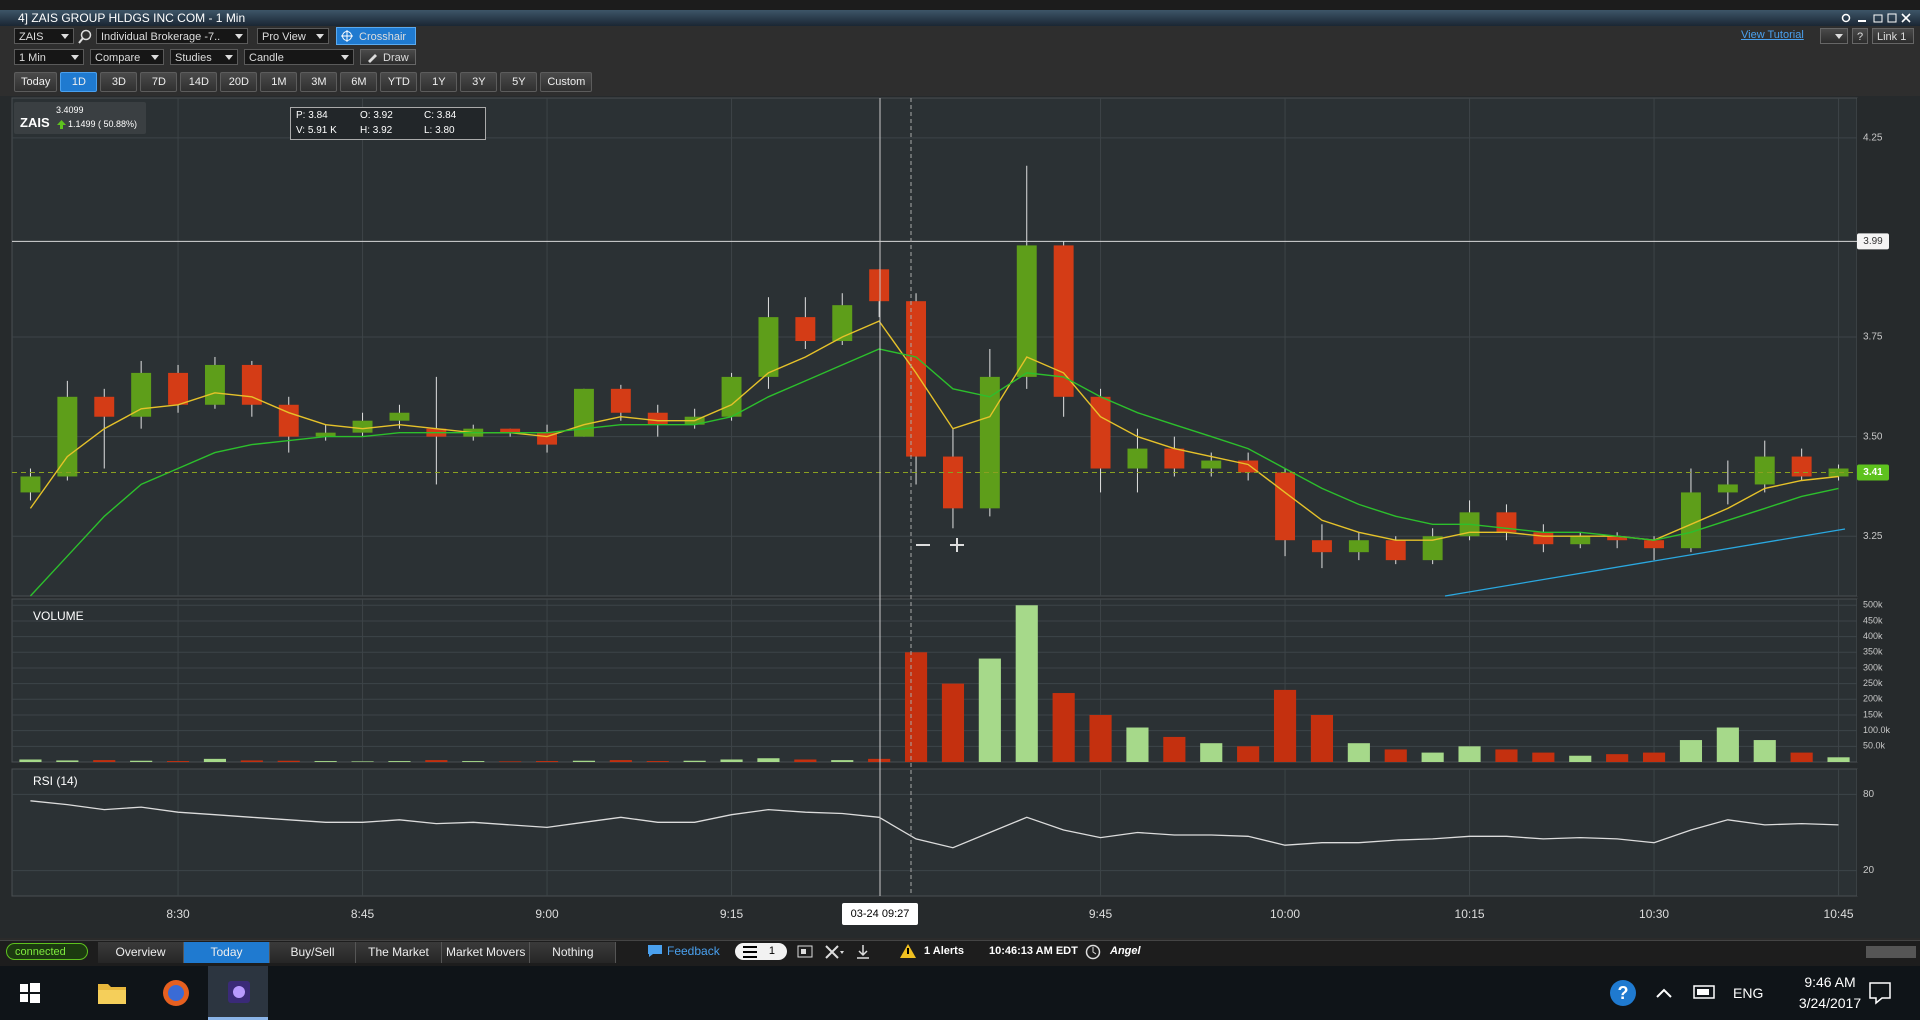 Image resolution: width=1920 pixels, height=1020 pixels. I want to click on x-tick-label: 8:45, so click(363, 914).